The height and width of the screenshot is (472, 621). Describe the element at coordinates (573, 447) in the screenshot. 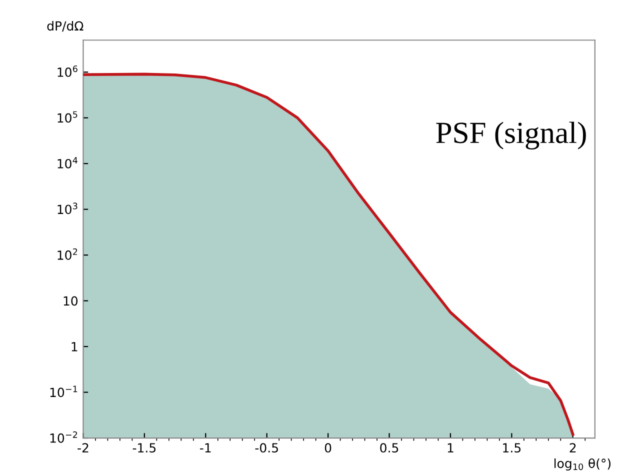

I see `x-tick-label: 2` at that location.